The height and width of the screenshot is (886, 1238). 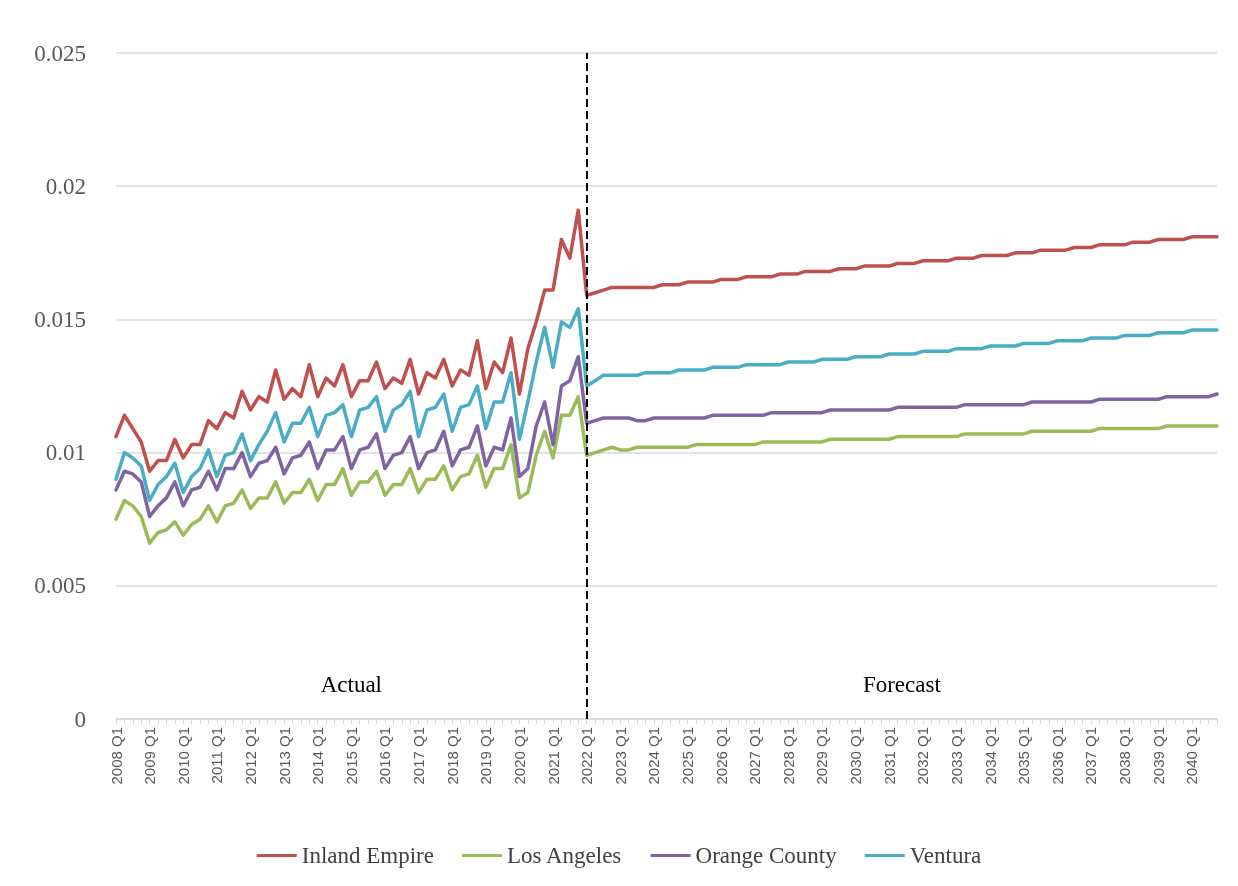 What do you see at coordinates (1057, 756) in the screenshot?
I see `x-tick-label: 2036 Q1` at bounding box center [1057, 756].